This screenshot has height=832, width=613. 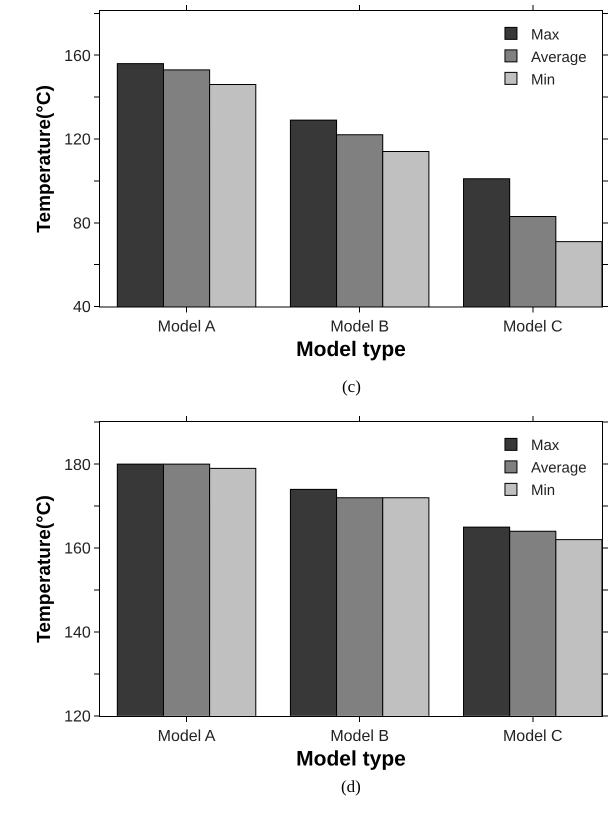 I want to click on text: (d), so click(x=351, y=786).